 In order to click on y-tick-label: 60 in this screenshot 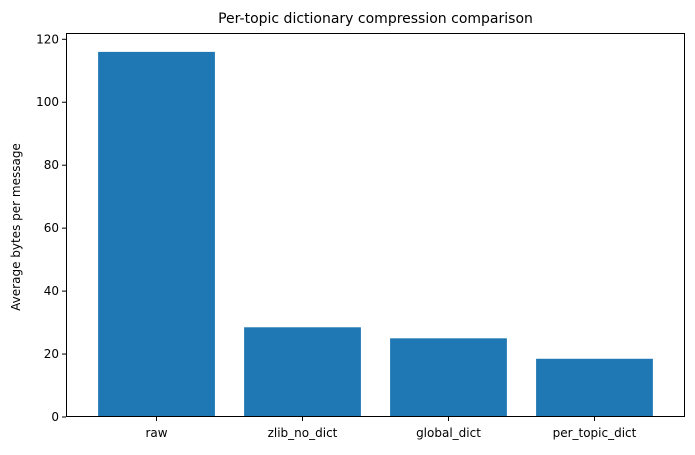, I will do `click(51, 228)`.